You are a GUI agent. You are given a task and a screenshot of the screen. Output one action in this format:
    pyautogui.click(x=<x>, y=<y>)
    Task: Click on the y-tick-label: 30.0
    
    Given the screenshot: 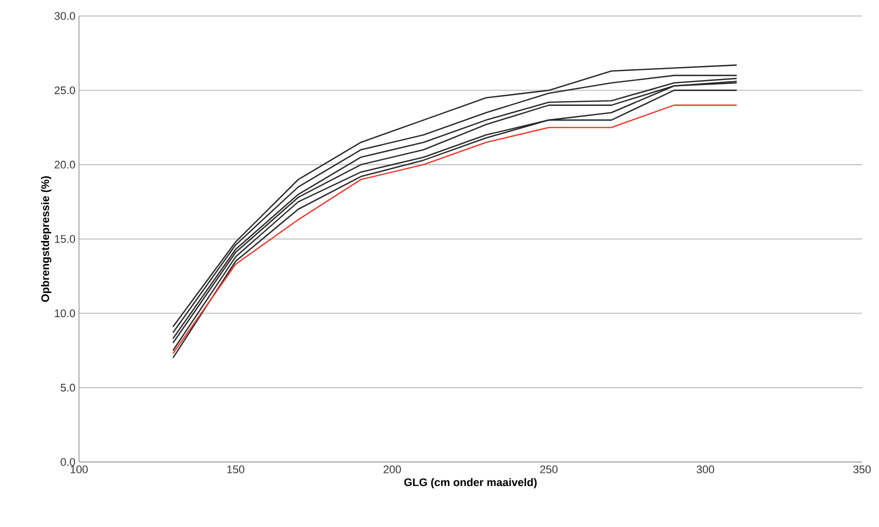 What is the action you would take?
    pyautogui.click(x=65, y=16)
    